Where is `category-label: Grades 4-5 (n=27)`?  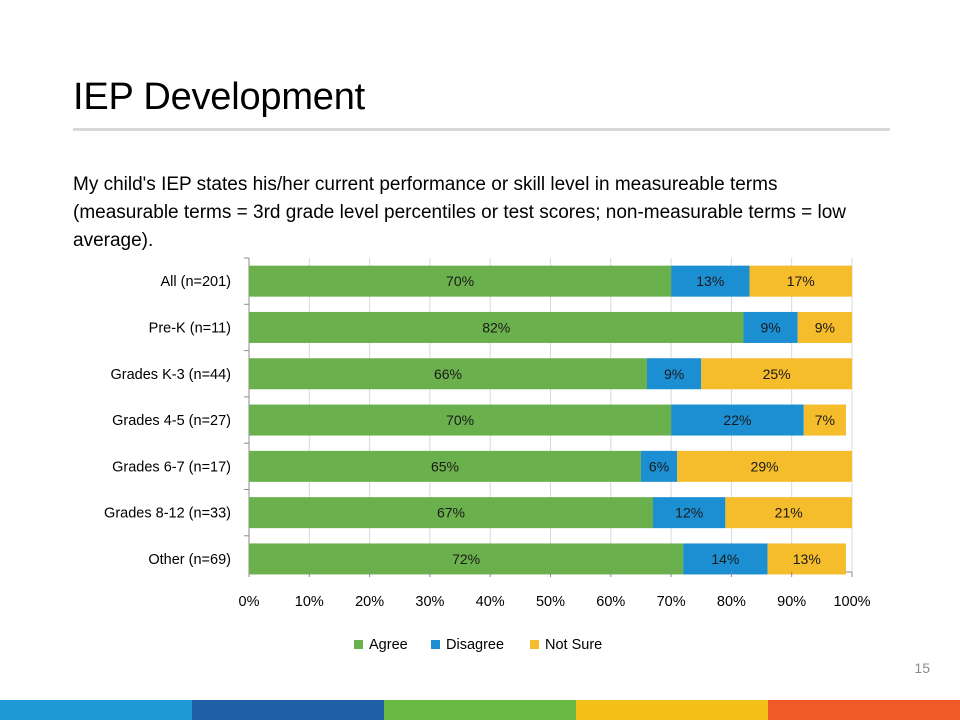
category-label: Grades 4-5 (n=27) is located at coordinates (171, 421).